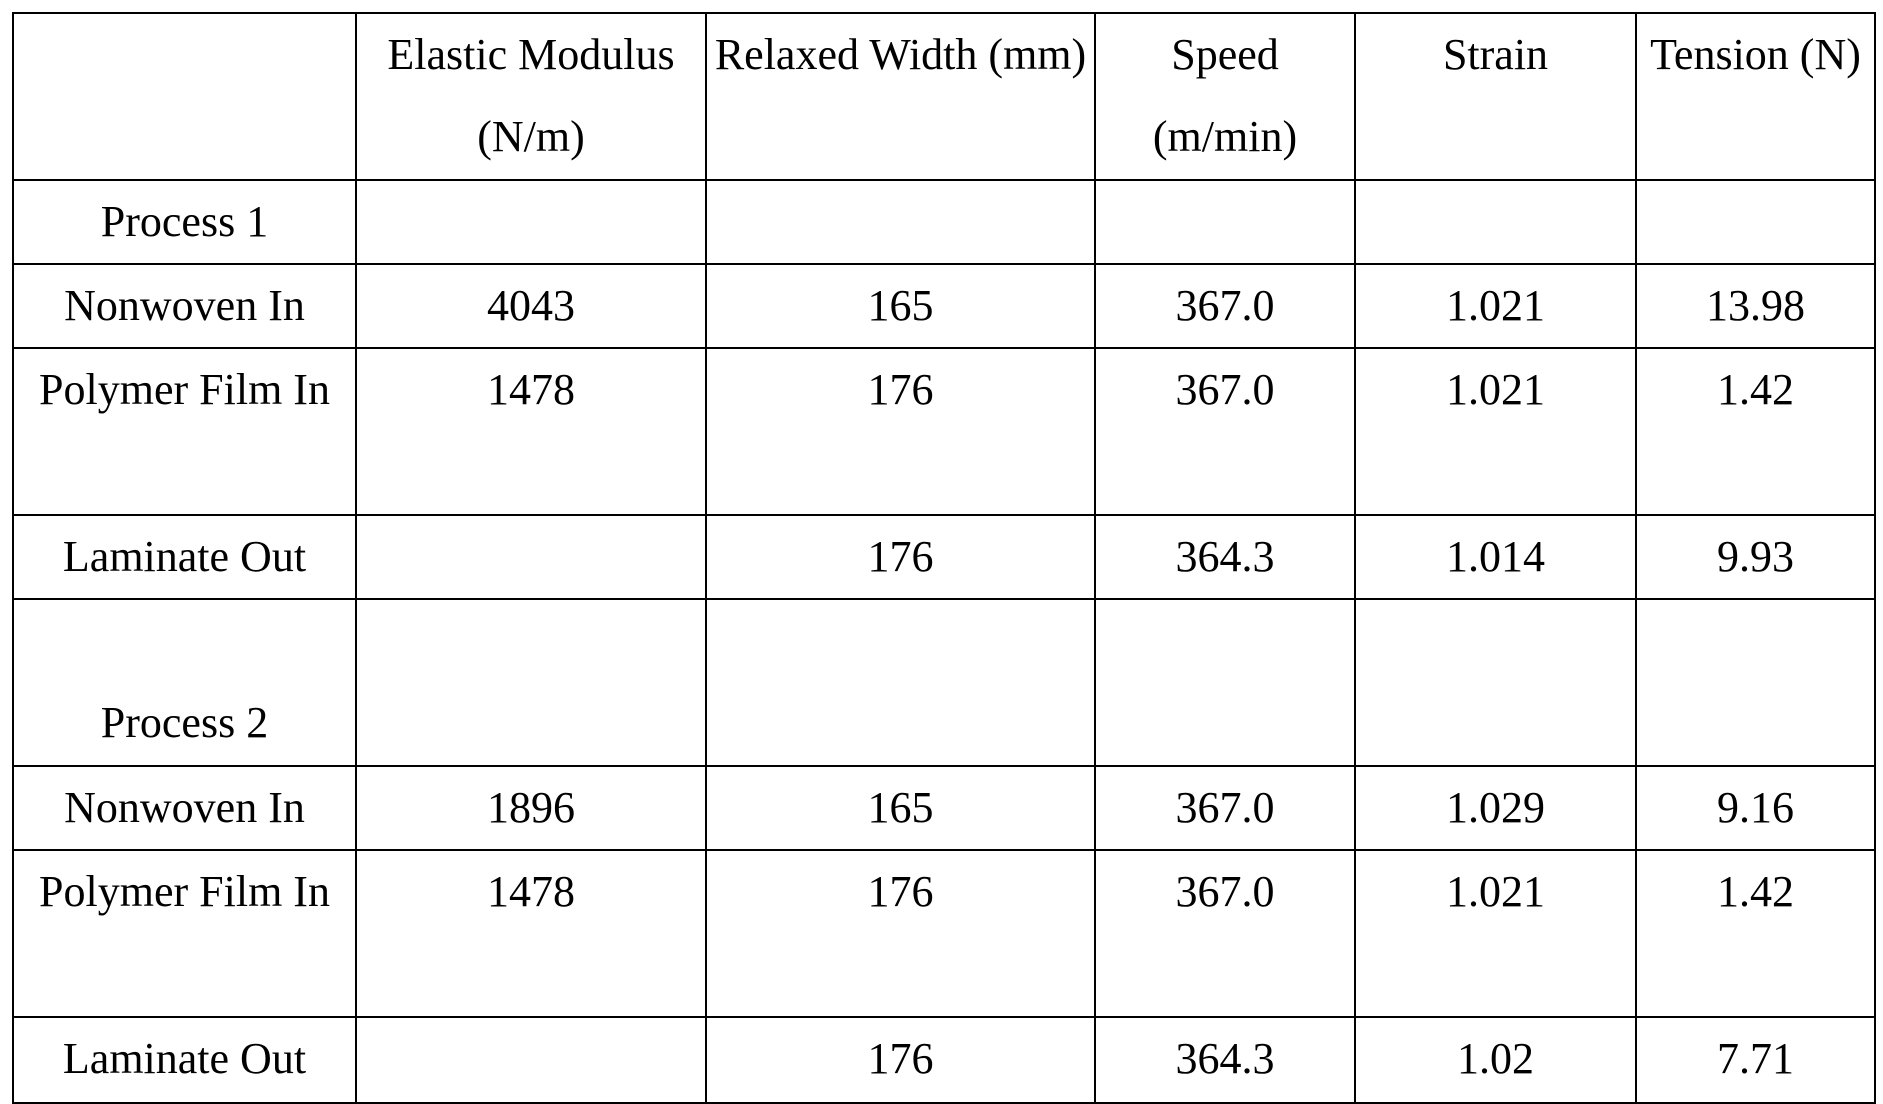  Describe the element at coordinates (184, 222) in the screenshot. I see `process-label-cell: Process 1` at that location.